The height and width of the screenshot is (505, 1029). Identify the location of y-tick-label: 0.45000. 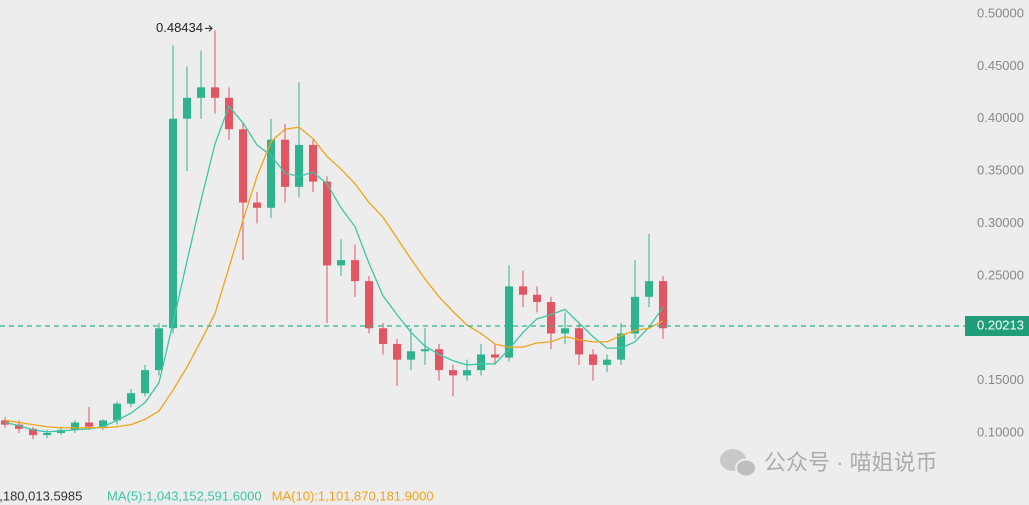
(1000, 65).